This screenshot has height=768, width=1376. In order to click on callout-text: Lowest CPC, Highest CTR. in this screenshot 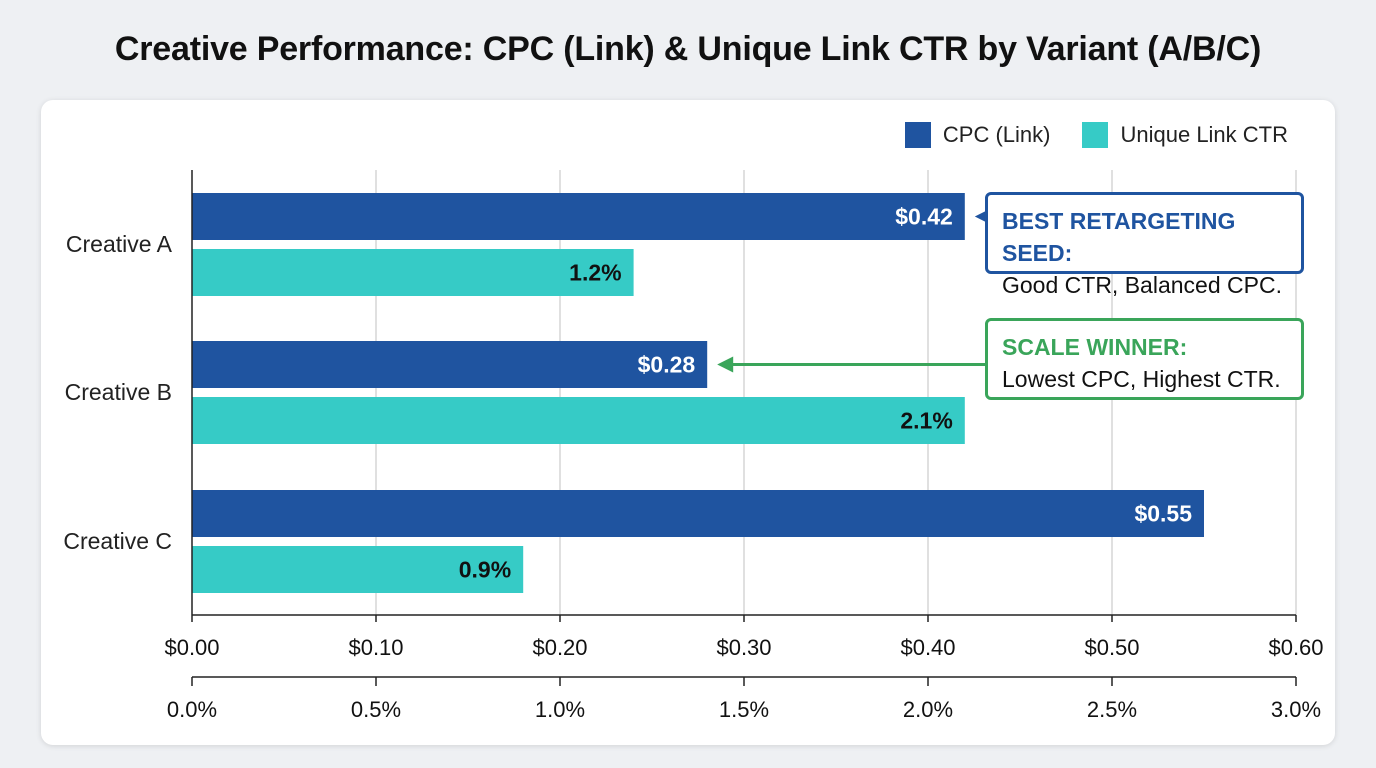, I will do `click(1141, 379)`.